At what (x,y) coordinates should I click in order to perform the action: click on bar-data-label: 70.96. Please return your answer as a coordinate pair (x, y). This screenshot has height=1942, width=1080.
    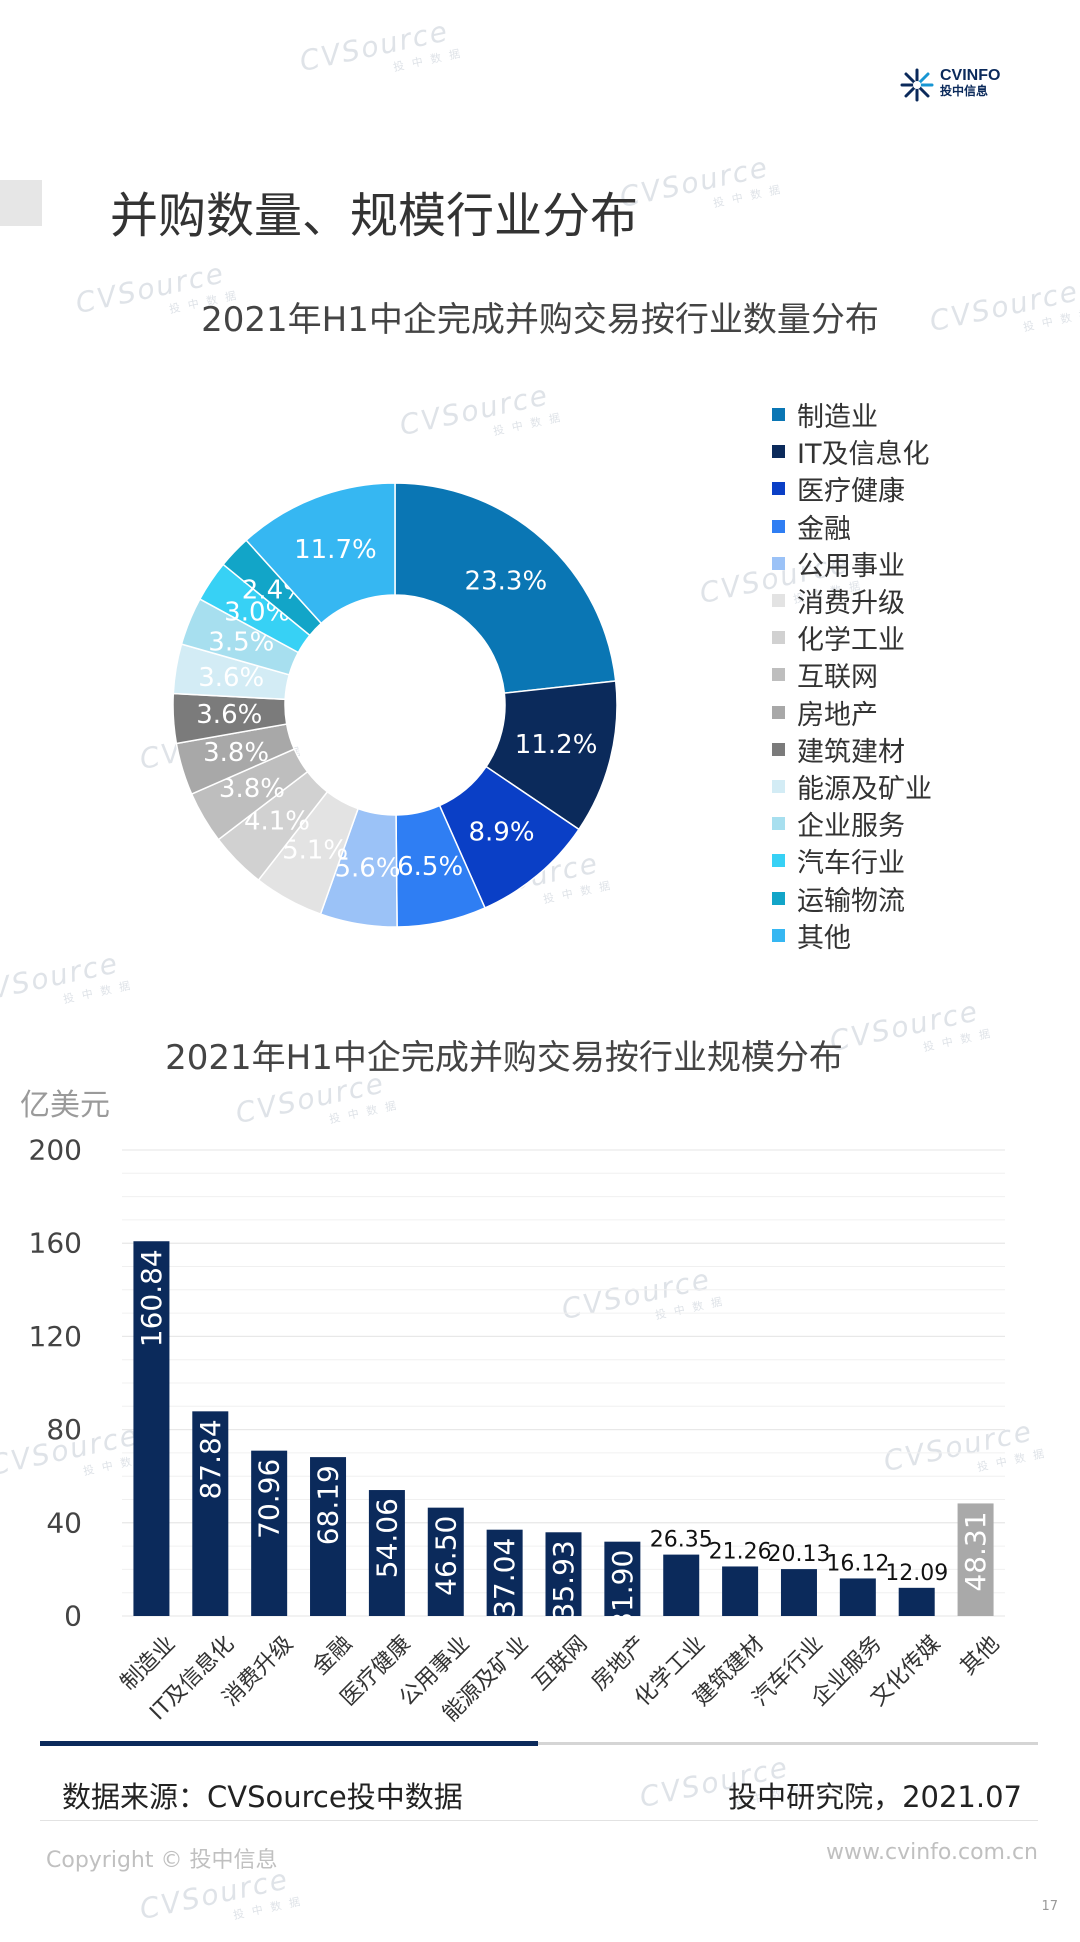
    Looking at the image, I should click on (269, 1499).